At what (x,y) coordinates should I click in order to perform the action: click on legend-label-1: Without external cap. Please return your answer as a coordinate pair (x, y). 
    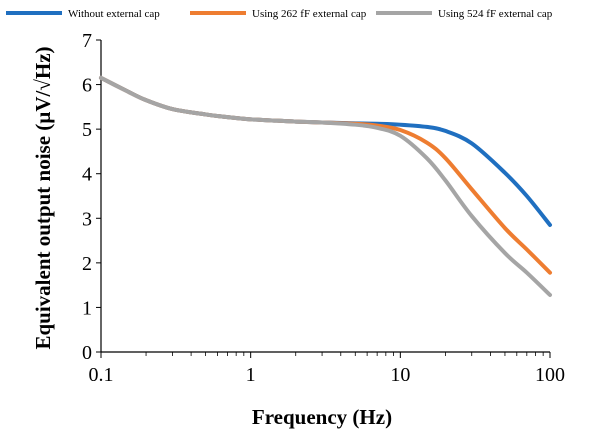
    Looking at the image, I should click on (114, 14).